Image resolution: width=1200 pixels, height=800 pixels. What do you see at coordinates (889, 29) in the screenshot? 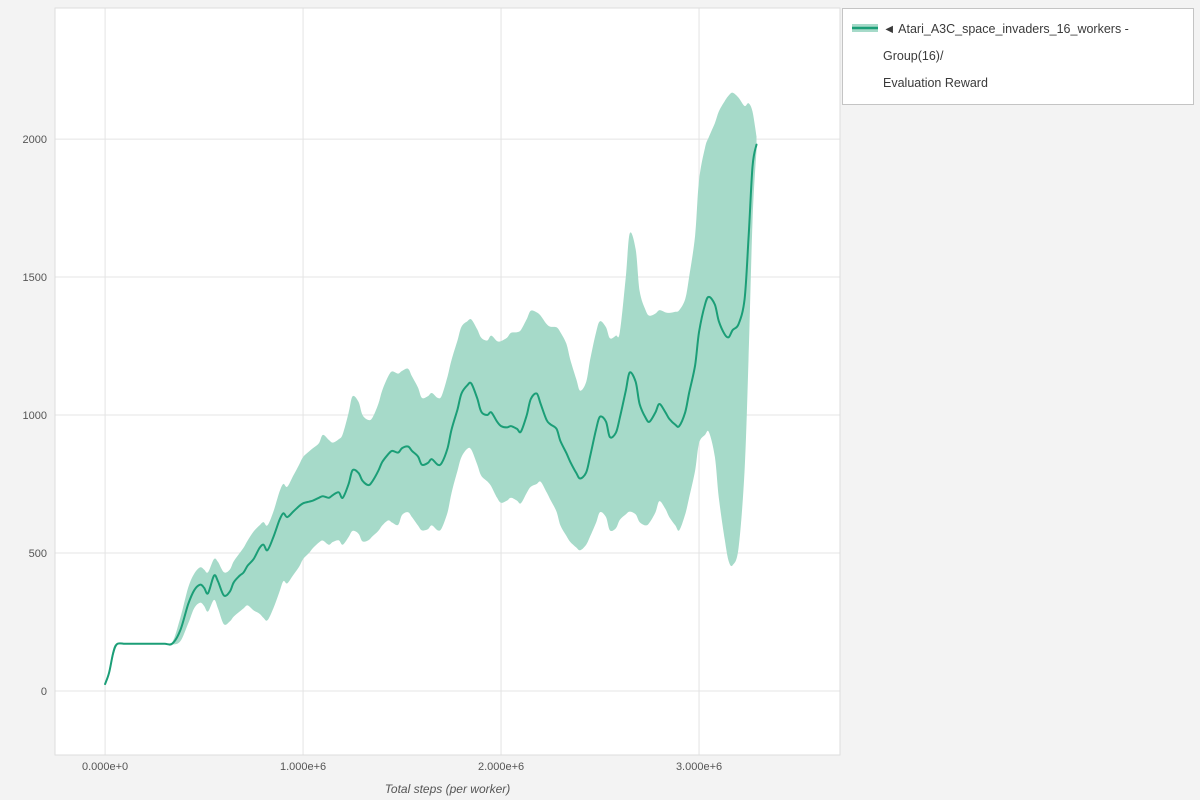
I see `legend-toggle-icon: ◄` at bounding box center [889, 29].